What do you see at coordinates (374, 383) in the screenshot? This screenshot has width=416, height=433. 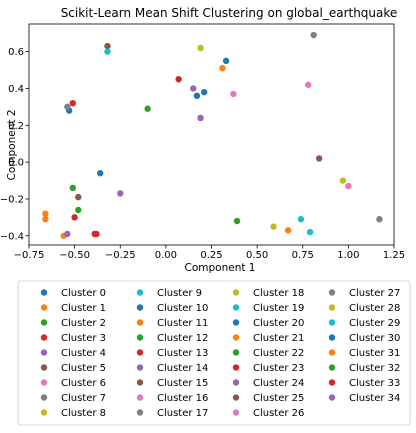 I see `legend-label: Cluster 33` at bounding box center [374, 383].